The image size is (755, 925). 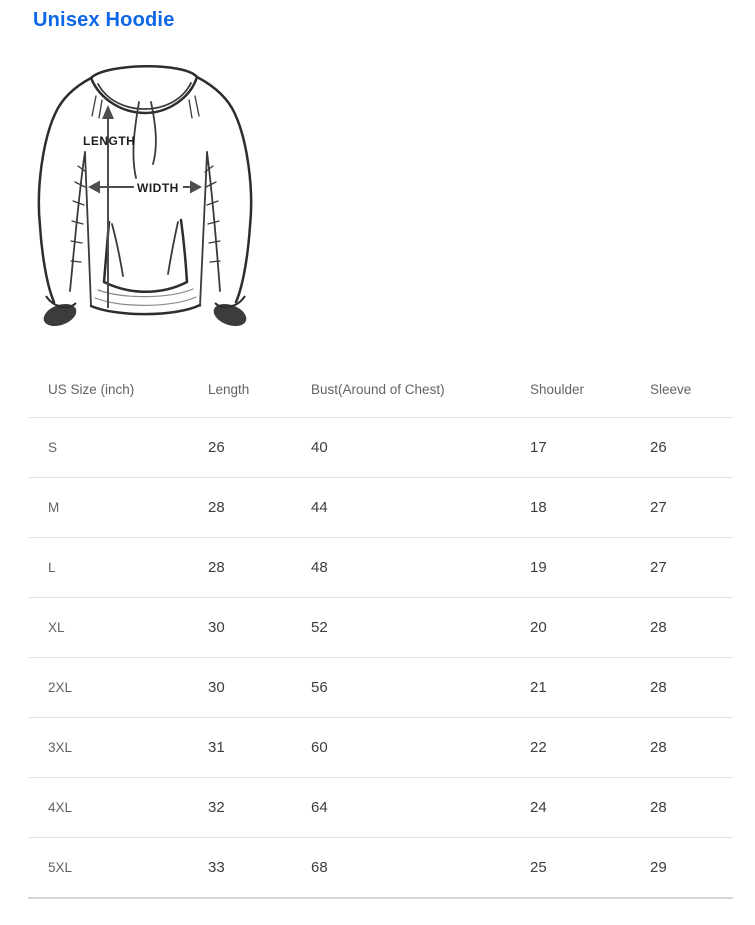 I want to click on cell-shoulder: 21, so click(x=570, y=687).